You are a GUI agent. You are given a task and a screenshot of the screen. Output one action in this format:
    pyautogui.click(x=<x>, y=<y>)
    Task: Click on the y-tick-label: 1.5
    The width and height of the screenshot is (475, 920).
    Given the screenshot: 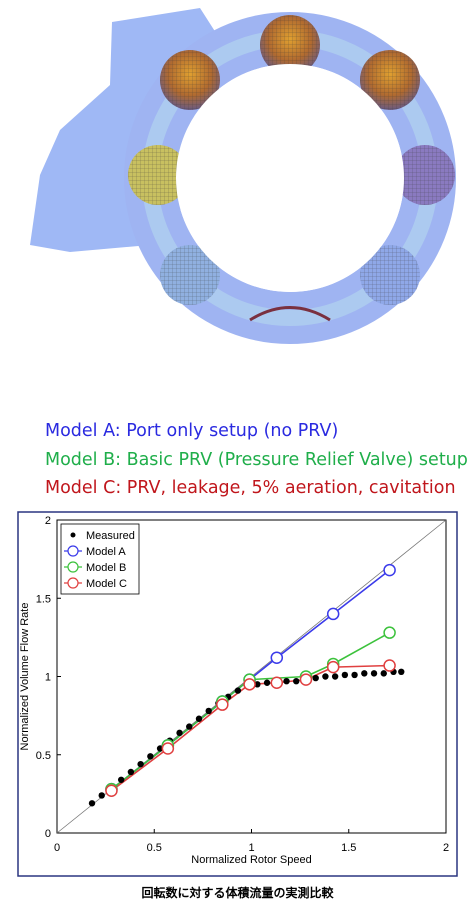 What is the action you would take?
    pyautogui.click(x=43, y=599)
    